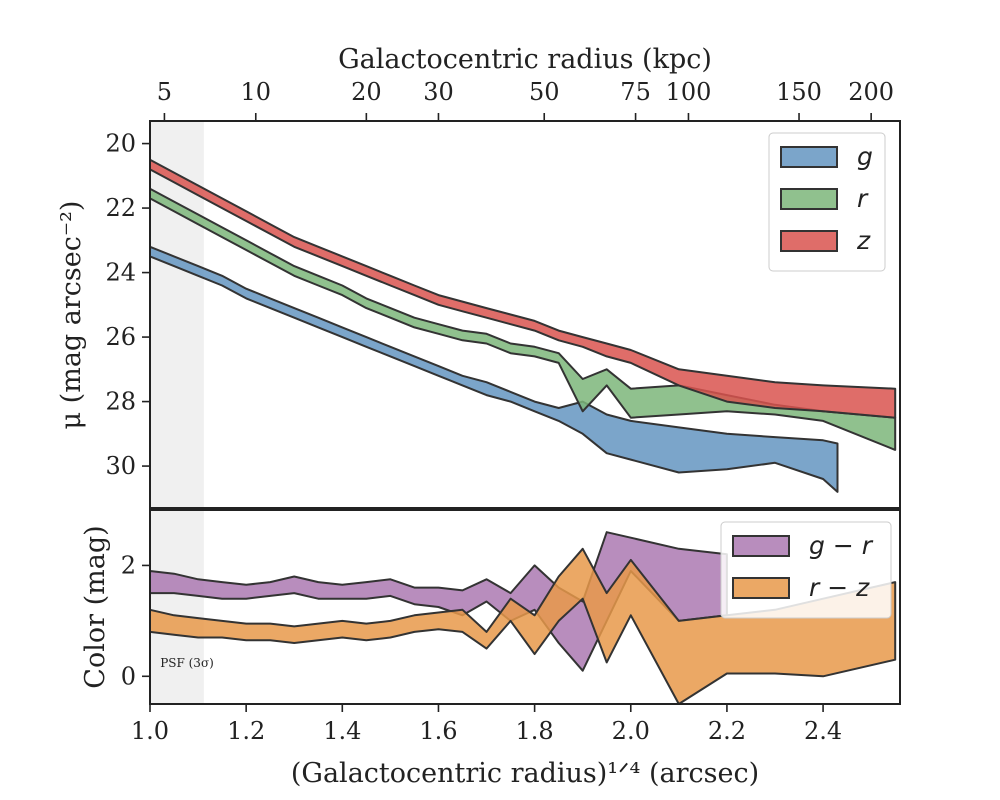 This screenshot has height=800, width=1000. I want to click on top-x-tick-label: 50, so click(544, 92).